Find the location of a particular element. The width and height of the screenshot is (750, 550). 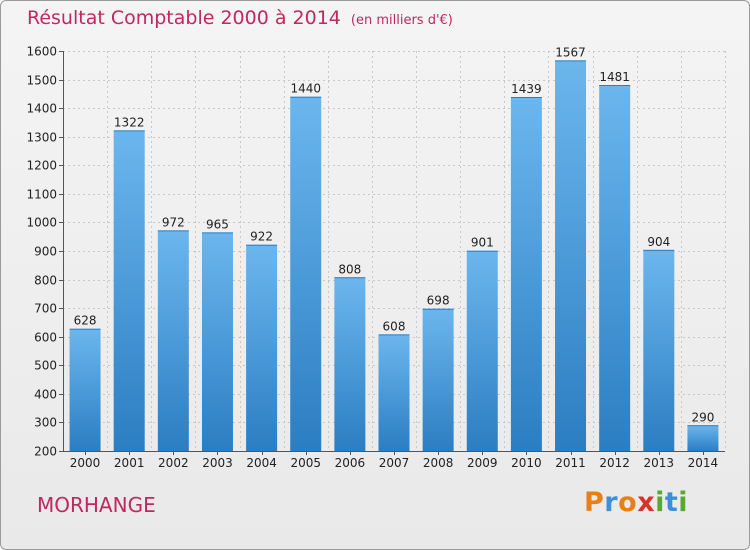

bar-value-label: 972 is located at coordinates (173, 222).